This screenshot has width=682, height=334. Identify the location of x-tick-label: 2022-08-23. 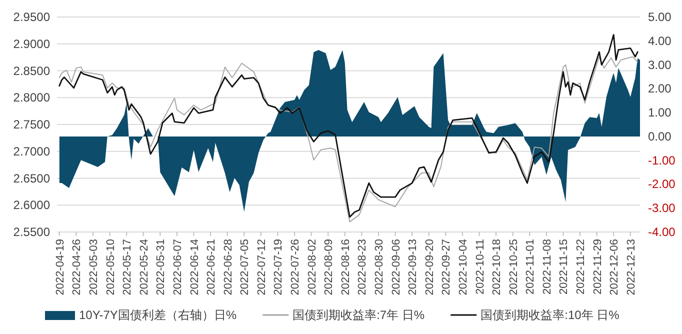
(362, 267).